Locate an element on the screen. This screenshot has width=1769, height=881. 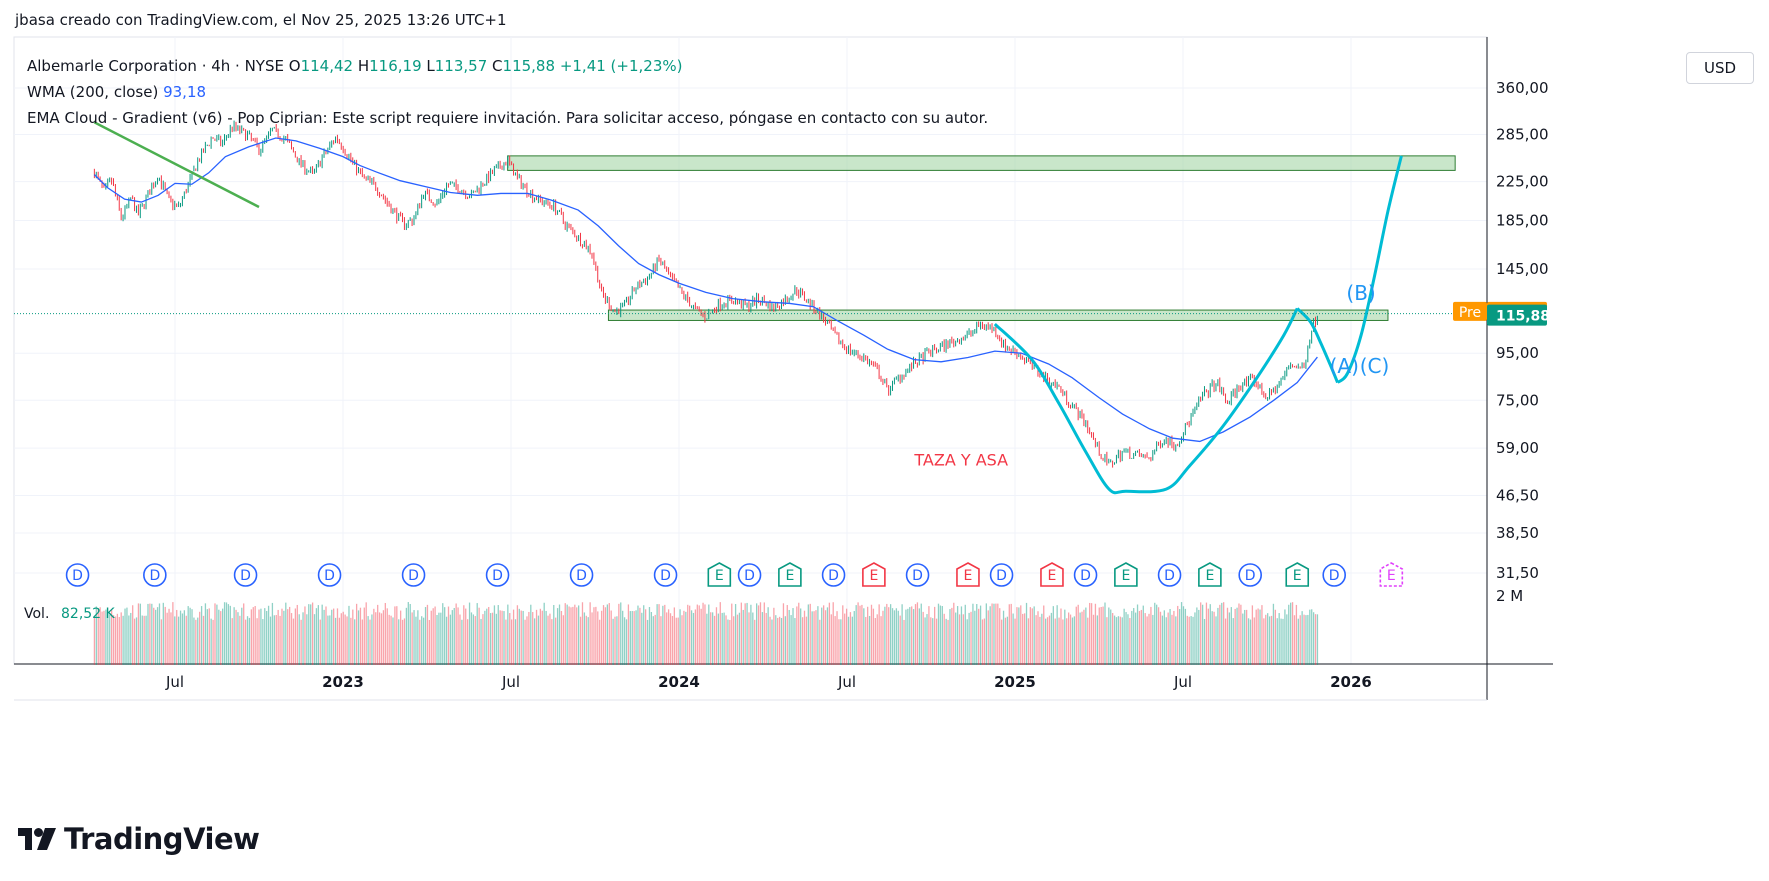
wma-label: WMA (200, close) is located at coordinates (93, 92).